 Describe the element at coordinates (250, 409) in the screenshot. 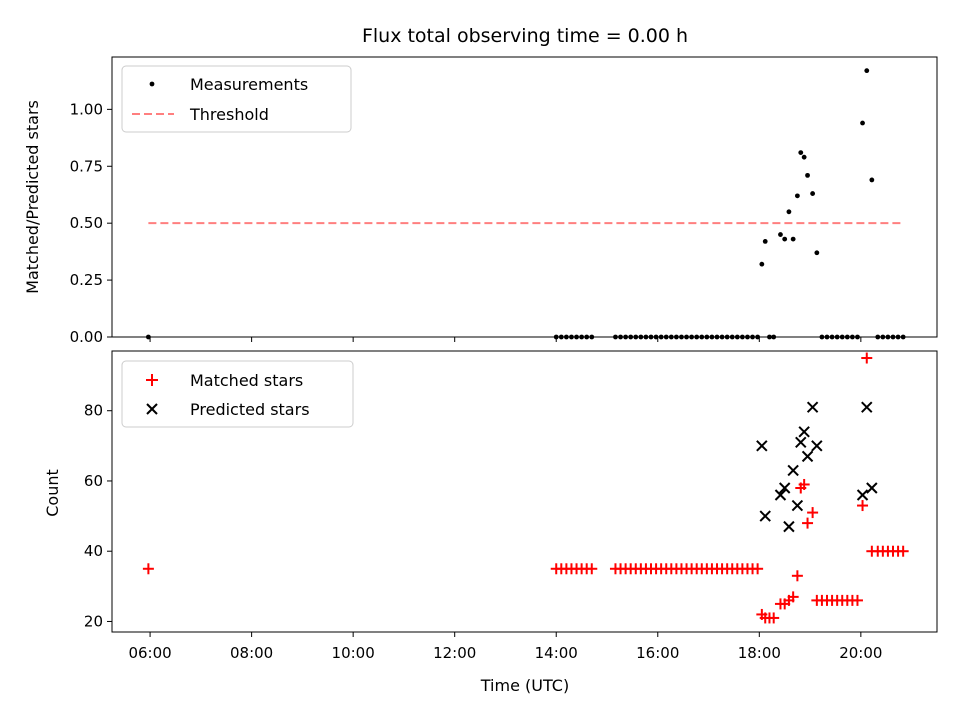

I see `legend-predicted-label: Predicted stars` at that location.